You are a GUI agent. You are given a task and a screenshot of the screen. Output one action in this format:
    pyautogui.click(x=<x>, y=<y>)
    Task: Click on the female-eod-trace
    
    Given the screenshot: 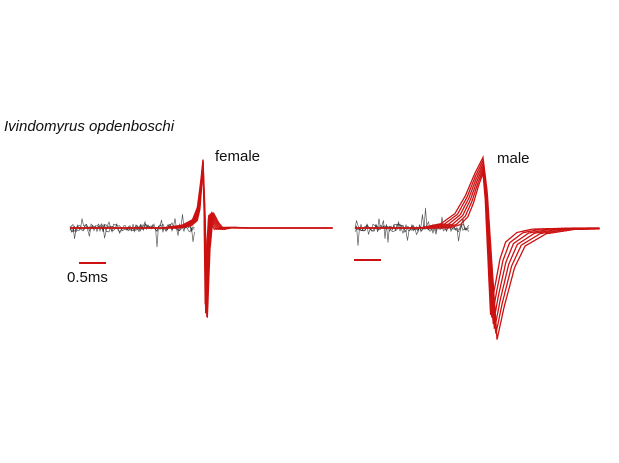 What is the action you would take?
    pyautogui.click(x=201, y=238)
    